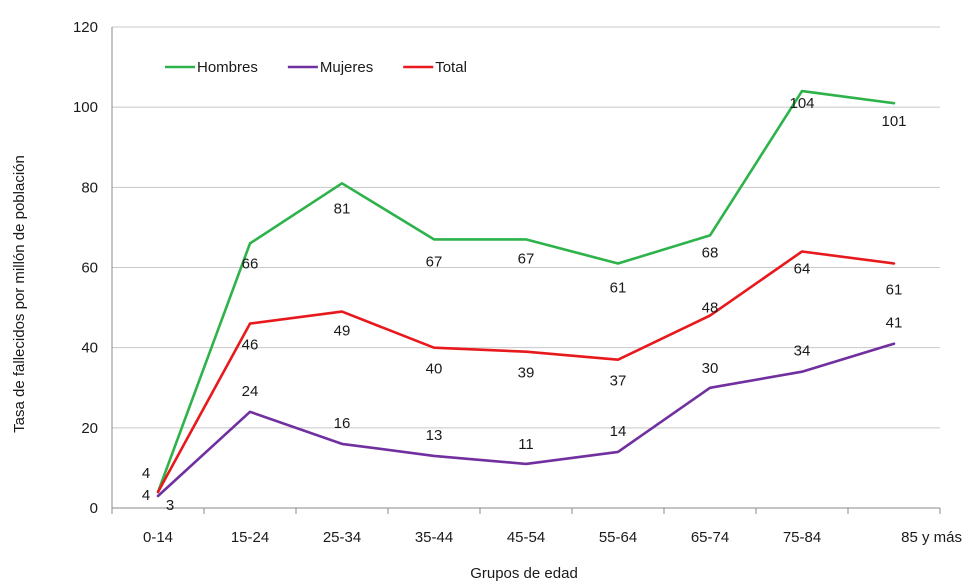 This screenshot has width=968, height=586. What do you see at coordinates (85, 107) in the screenshot?
I see `y-tick-label: 100` at bounding box center [85, 107].